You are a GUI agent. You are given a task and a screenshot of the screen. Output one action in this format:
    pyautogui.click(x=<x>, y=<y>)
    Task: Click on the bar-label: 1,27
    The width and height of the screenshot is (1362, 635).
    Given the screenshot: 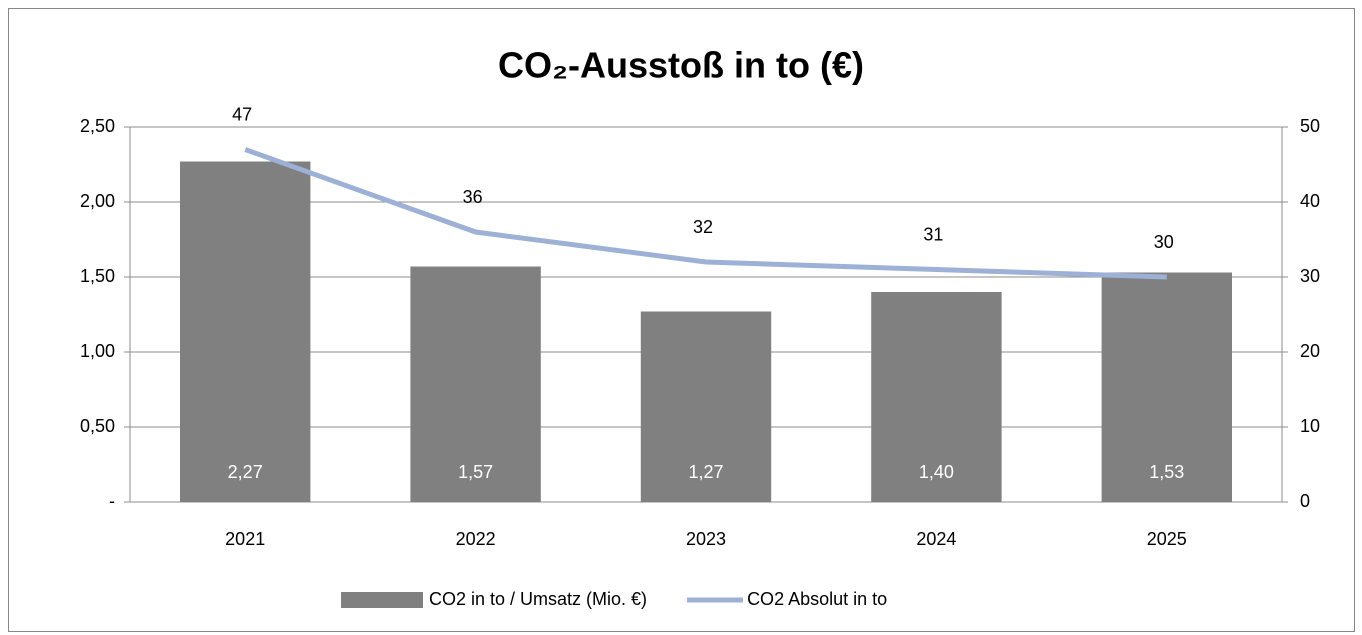 What is the action you would take?
    pyautogui.click(x=705, y=472)
    